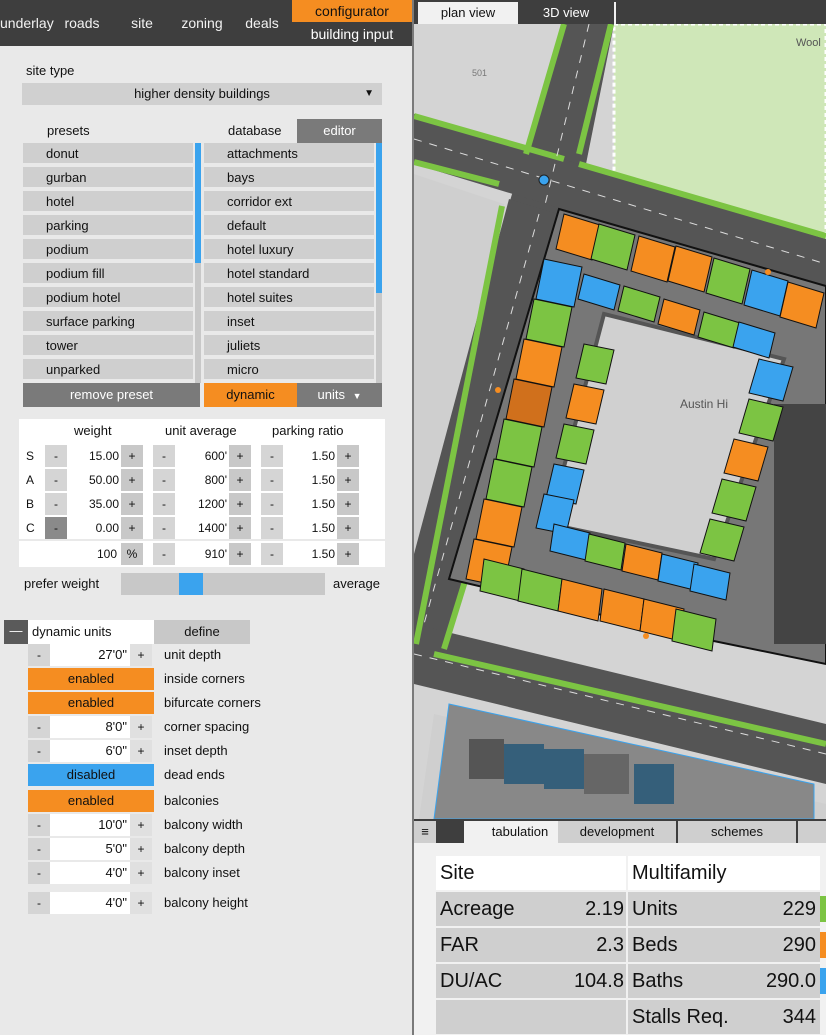  I want to click on tab-plan-view: plan view, so click(468, 13).